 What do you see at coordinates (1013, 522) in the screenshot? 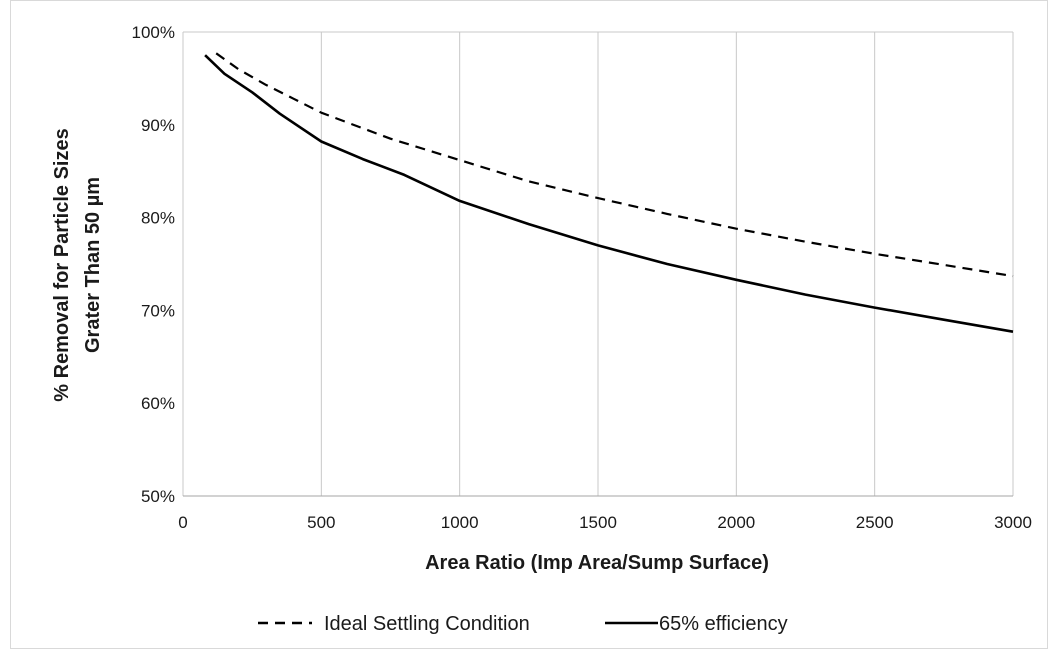
I see `x-tick-label-3000: 3000` at bounding box center [1013, 522].